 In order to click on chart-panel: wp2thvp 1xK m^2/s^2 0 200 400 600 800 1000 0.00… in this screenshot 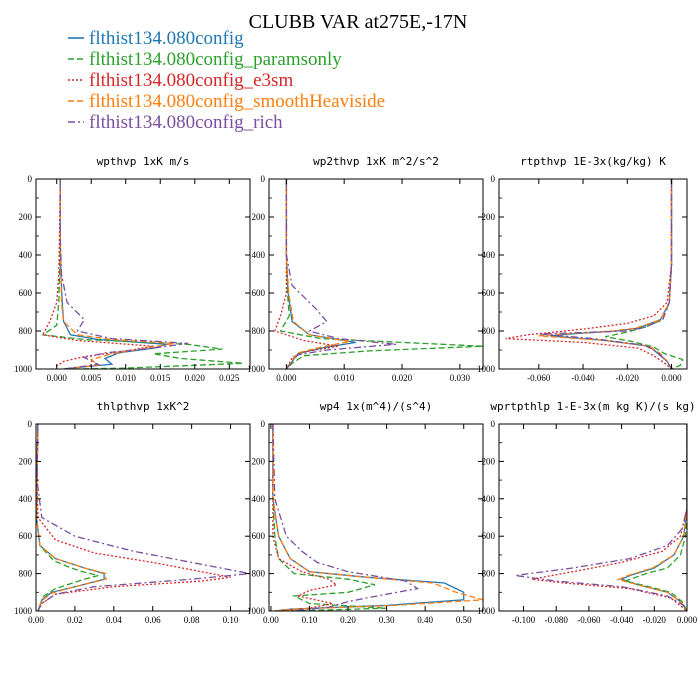, I will do `click(365, 269)`.